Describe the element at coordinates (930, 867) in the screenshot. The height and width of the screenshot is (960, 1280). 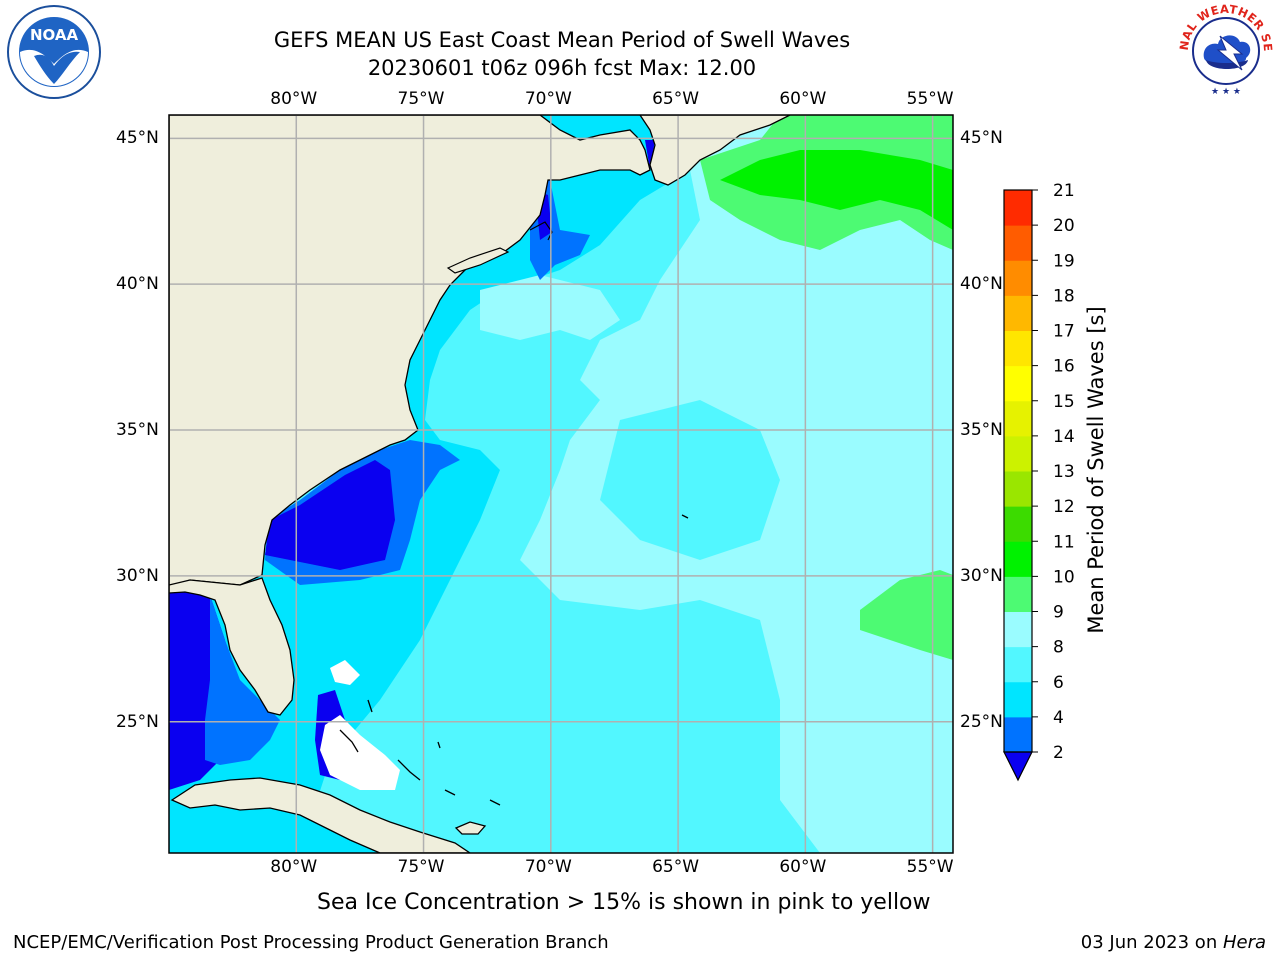
I see `lon-label-bottom: 55°W` at that location.